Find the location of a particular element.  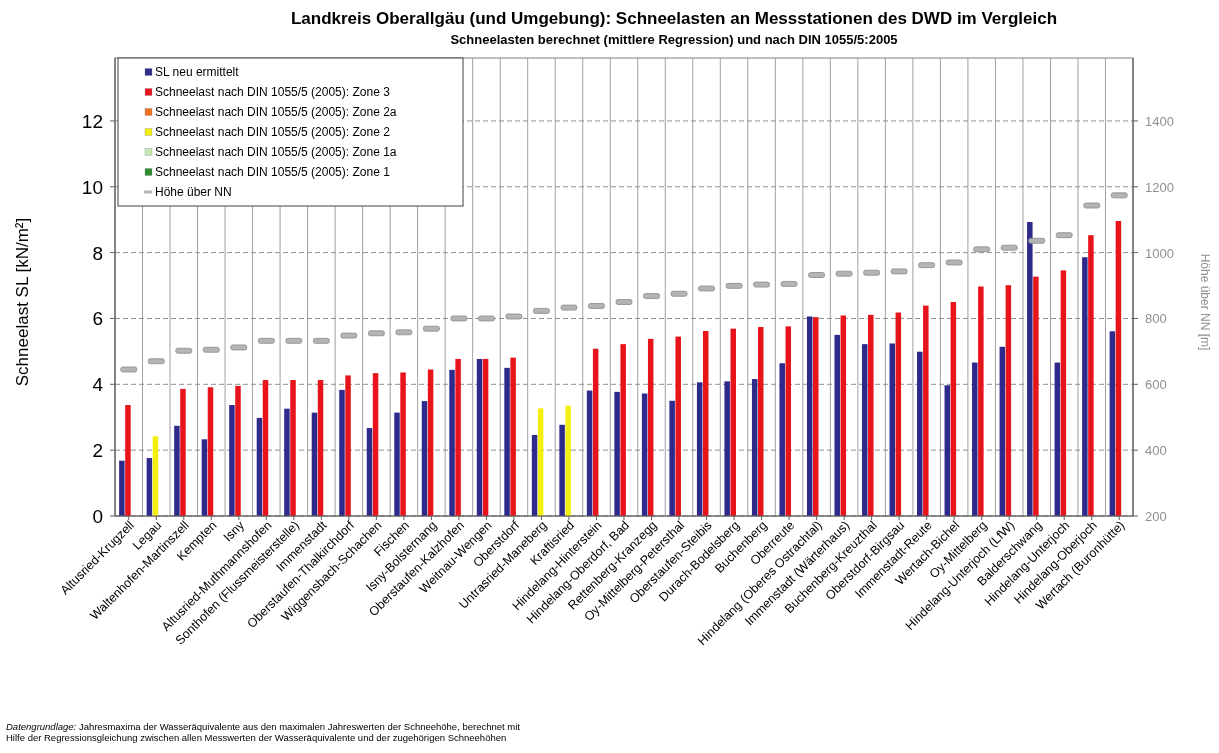

y2-tick-label: 1000 is located at coordinates (1159, 253).